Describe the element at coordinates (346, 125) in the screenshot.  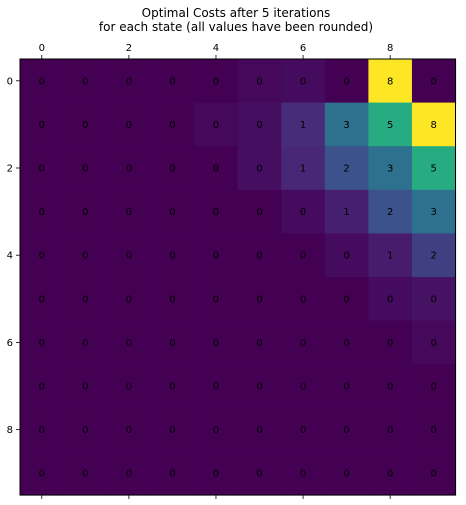
I see `cell-value-label: 3` at that location.